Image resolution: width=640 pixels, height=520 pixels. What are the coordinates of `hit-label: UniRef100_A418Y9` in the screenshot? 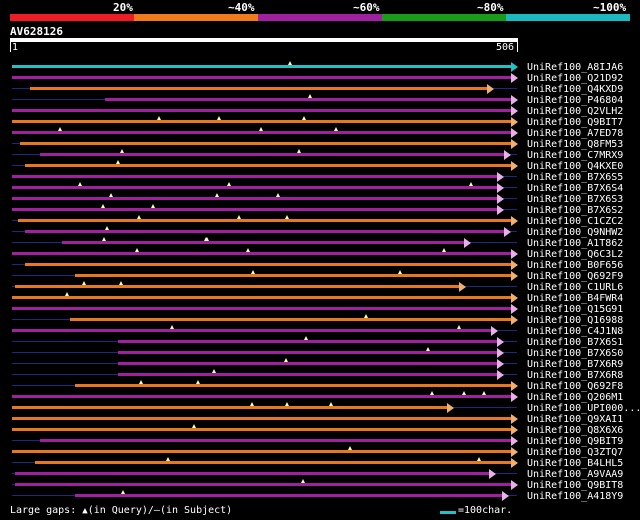 It's located at (575, 496).